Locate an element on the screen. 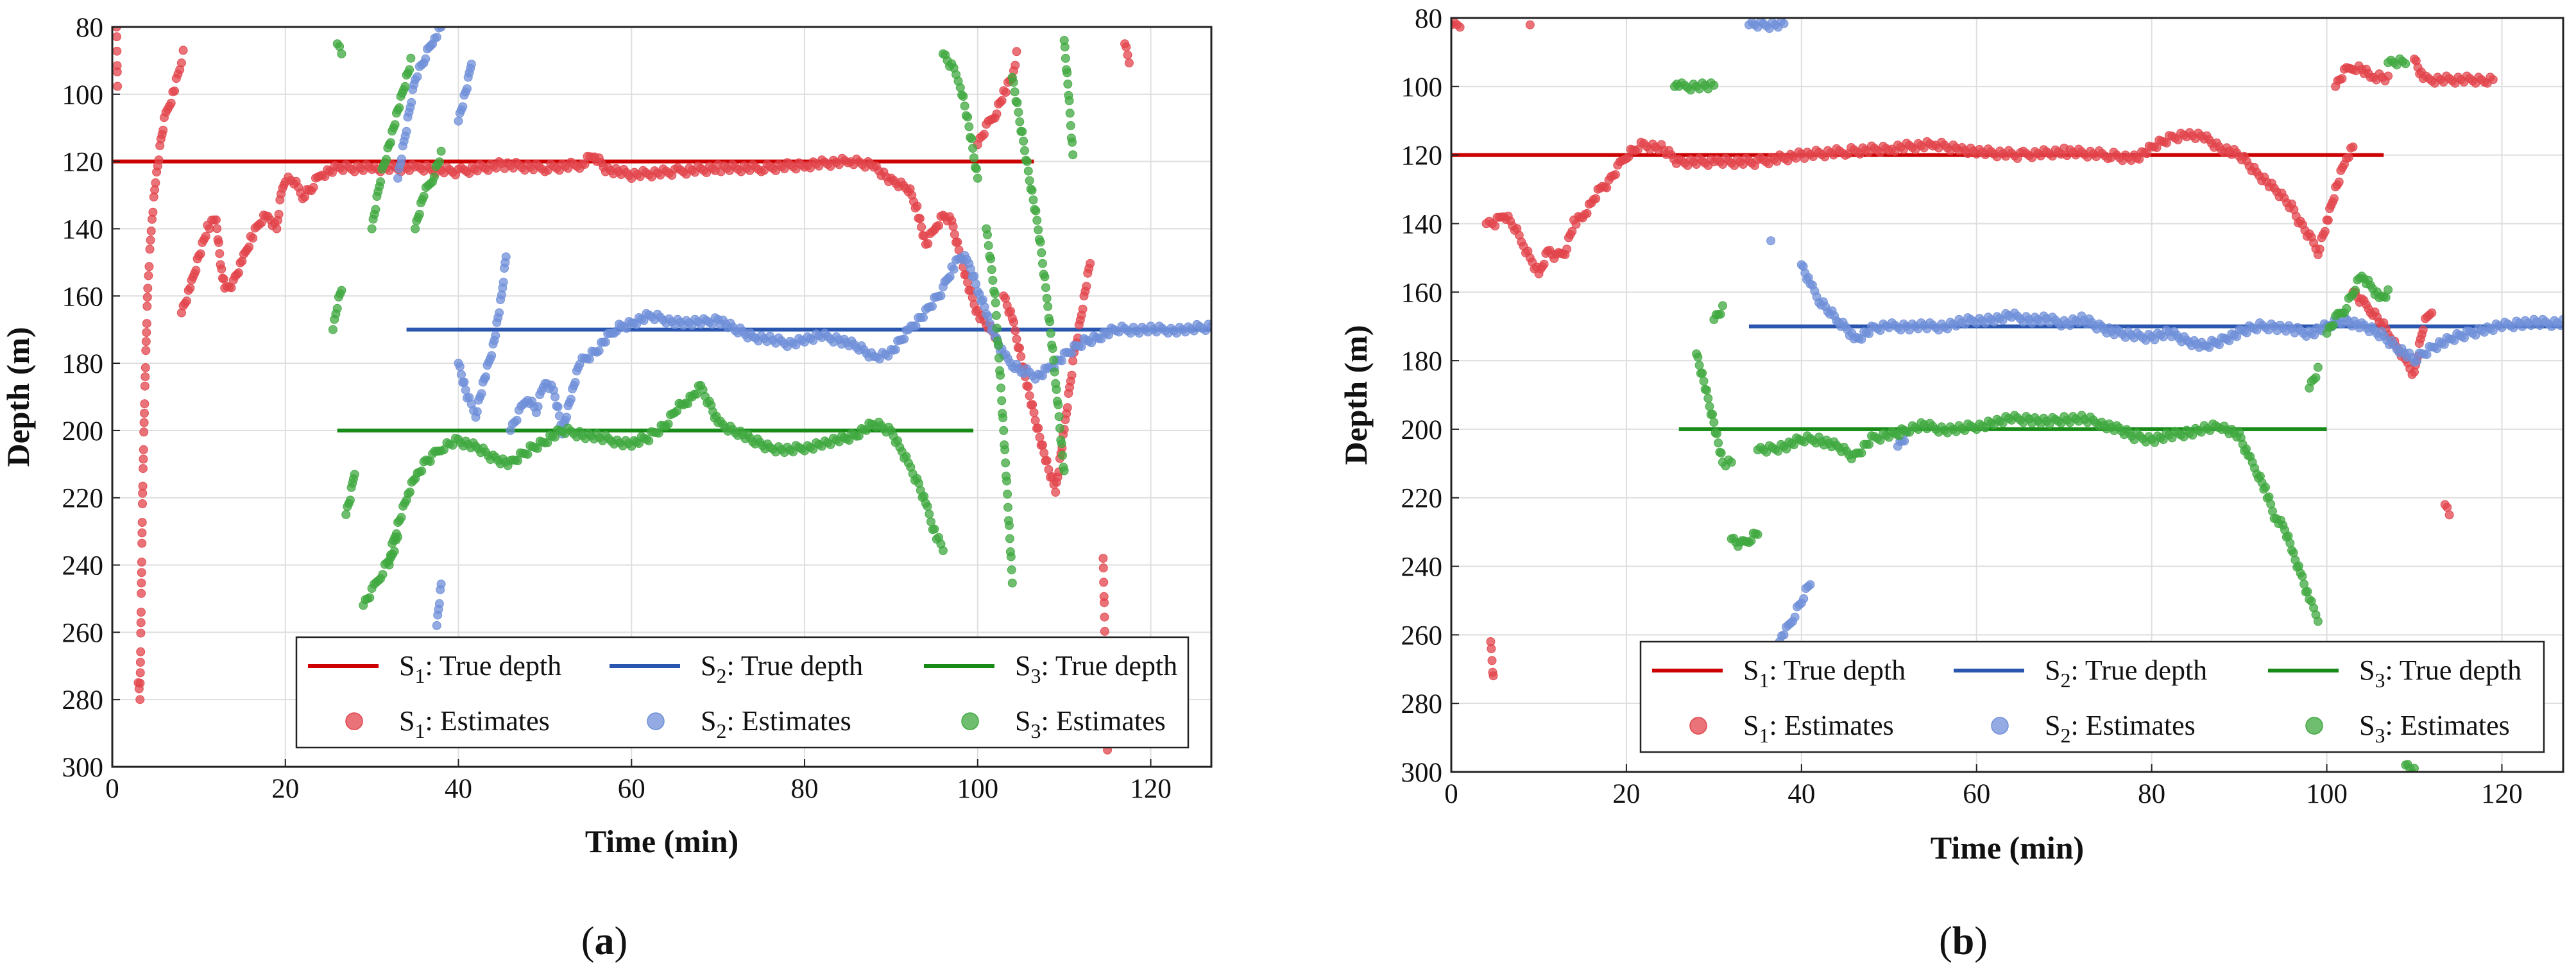  legend-label: S1: True depth is located at coordinates (480, 668).